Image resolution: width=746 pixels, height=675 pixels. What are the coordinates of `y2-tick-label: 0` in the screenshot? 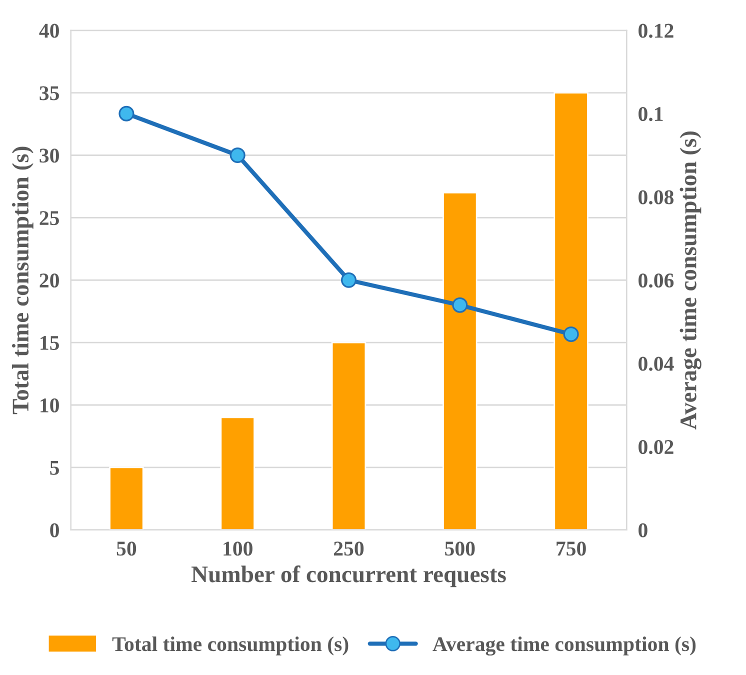 It's located at (643, 530).